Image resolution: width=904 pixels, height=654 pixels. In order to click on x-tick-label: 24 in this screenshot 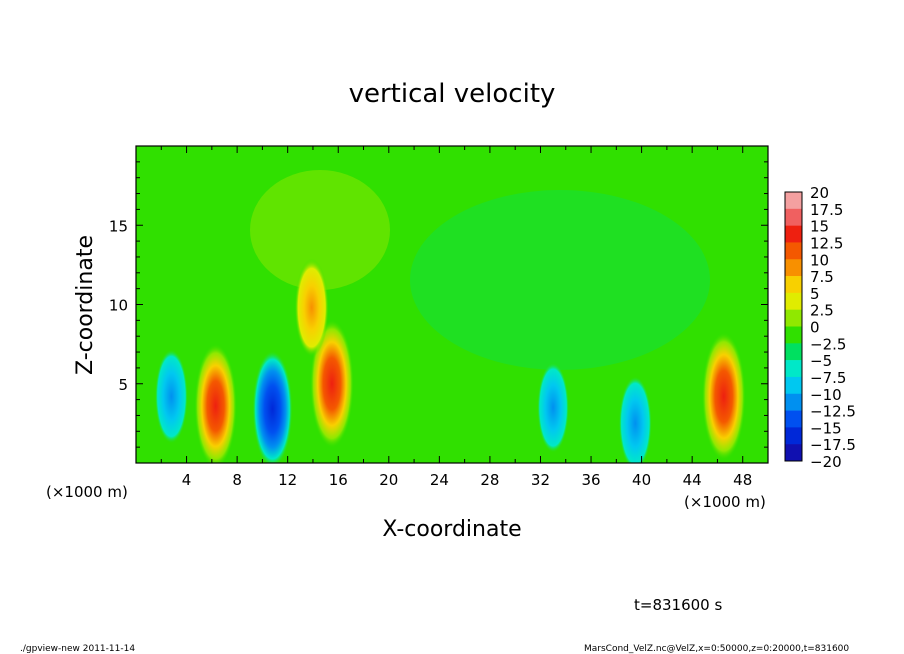, I will do `click(439, 480)`.